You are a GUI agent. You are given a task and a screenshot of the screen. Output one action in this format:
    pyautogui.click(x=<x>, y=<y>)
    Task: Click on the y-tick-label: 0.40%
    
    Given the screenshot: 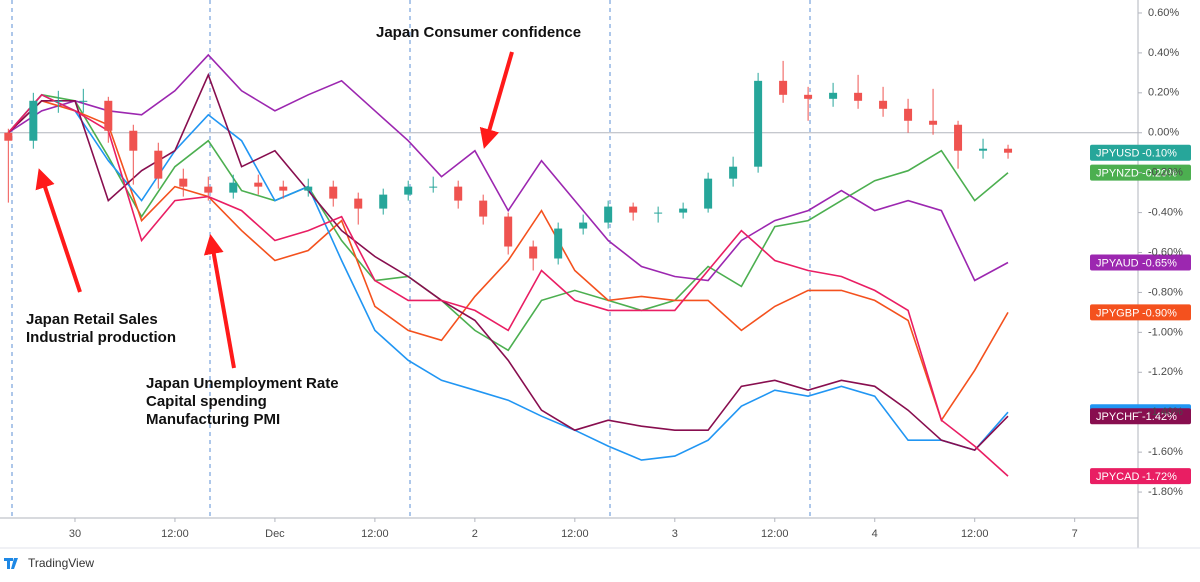 What is the action you would take?
    pyautogui.click(x=1163, y=53)
    